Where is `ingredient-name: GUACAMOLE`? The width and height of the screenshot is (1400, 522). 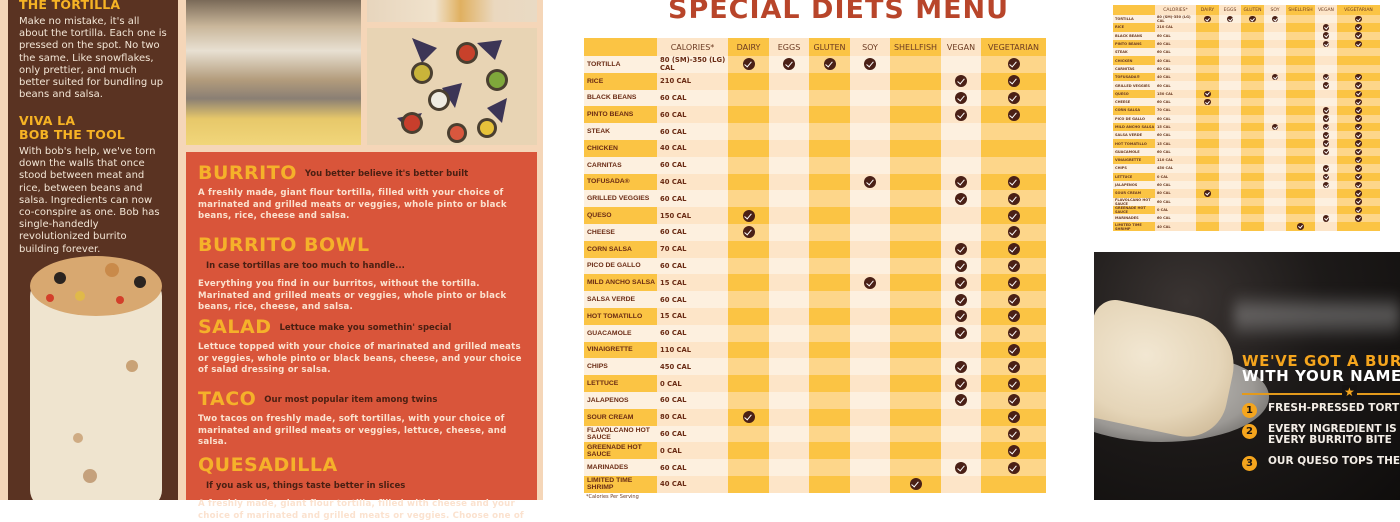 ingredient-name: GUACAMOLE is located at coordinates (620, 333).